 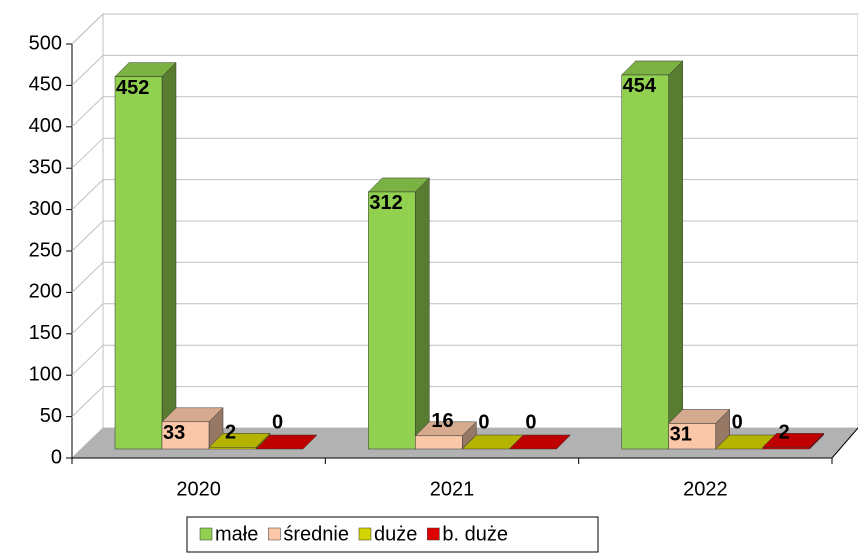 I want to click on y-tick-label: 350, so click(x=45, y=167).